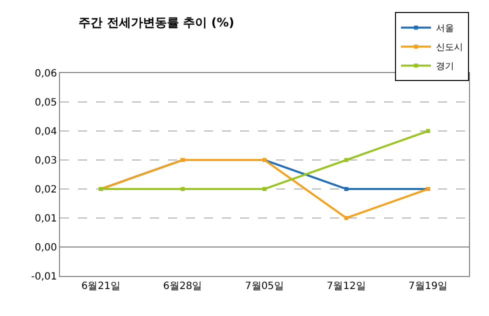 The width and height of the screenshot is (489, 316). What do you see at coordinates (45, 219) in the screenshot?
I see `y-tick-label: 0,01` at bounding box center [45, 219].